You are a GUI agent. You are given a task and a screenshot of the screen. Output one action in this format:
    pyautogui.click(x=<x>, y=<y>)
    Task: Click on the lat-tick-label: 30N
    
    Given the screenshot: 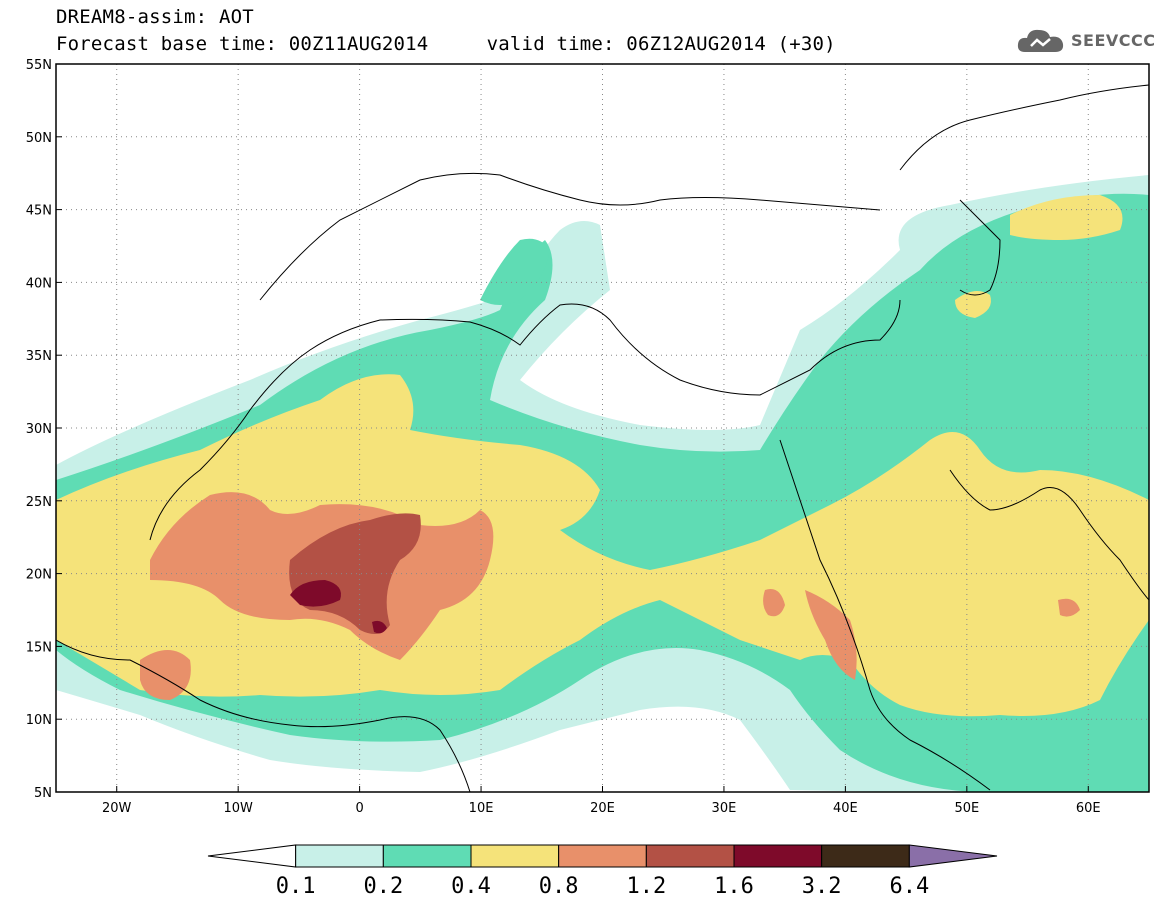 What is the action you would take?
    pyautogui.click(x=39, y=429)
    